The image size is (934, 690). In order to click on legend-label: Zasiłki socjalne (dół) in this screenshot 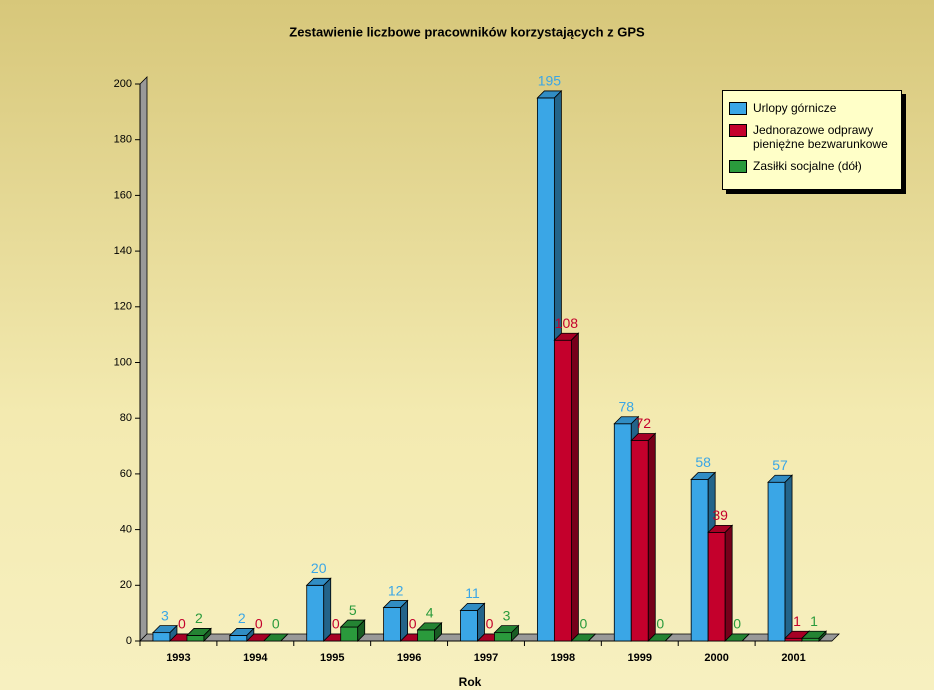, I will do `click(807, 166)`.